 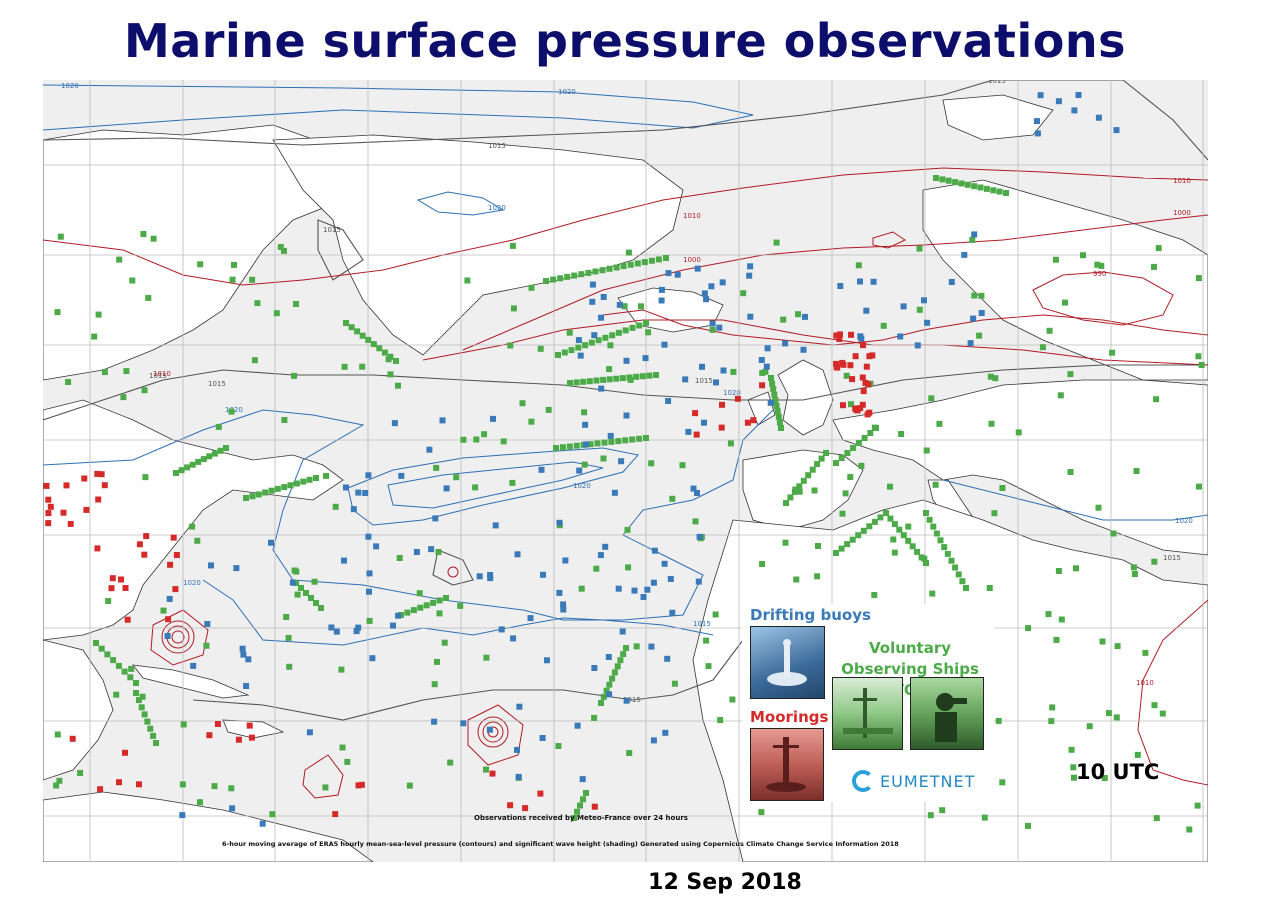 What do you see at coordinates (805, 397) in the screenshot?
I see `landmass-british-isles` at bounding box center [805, 397].